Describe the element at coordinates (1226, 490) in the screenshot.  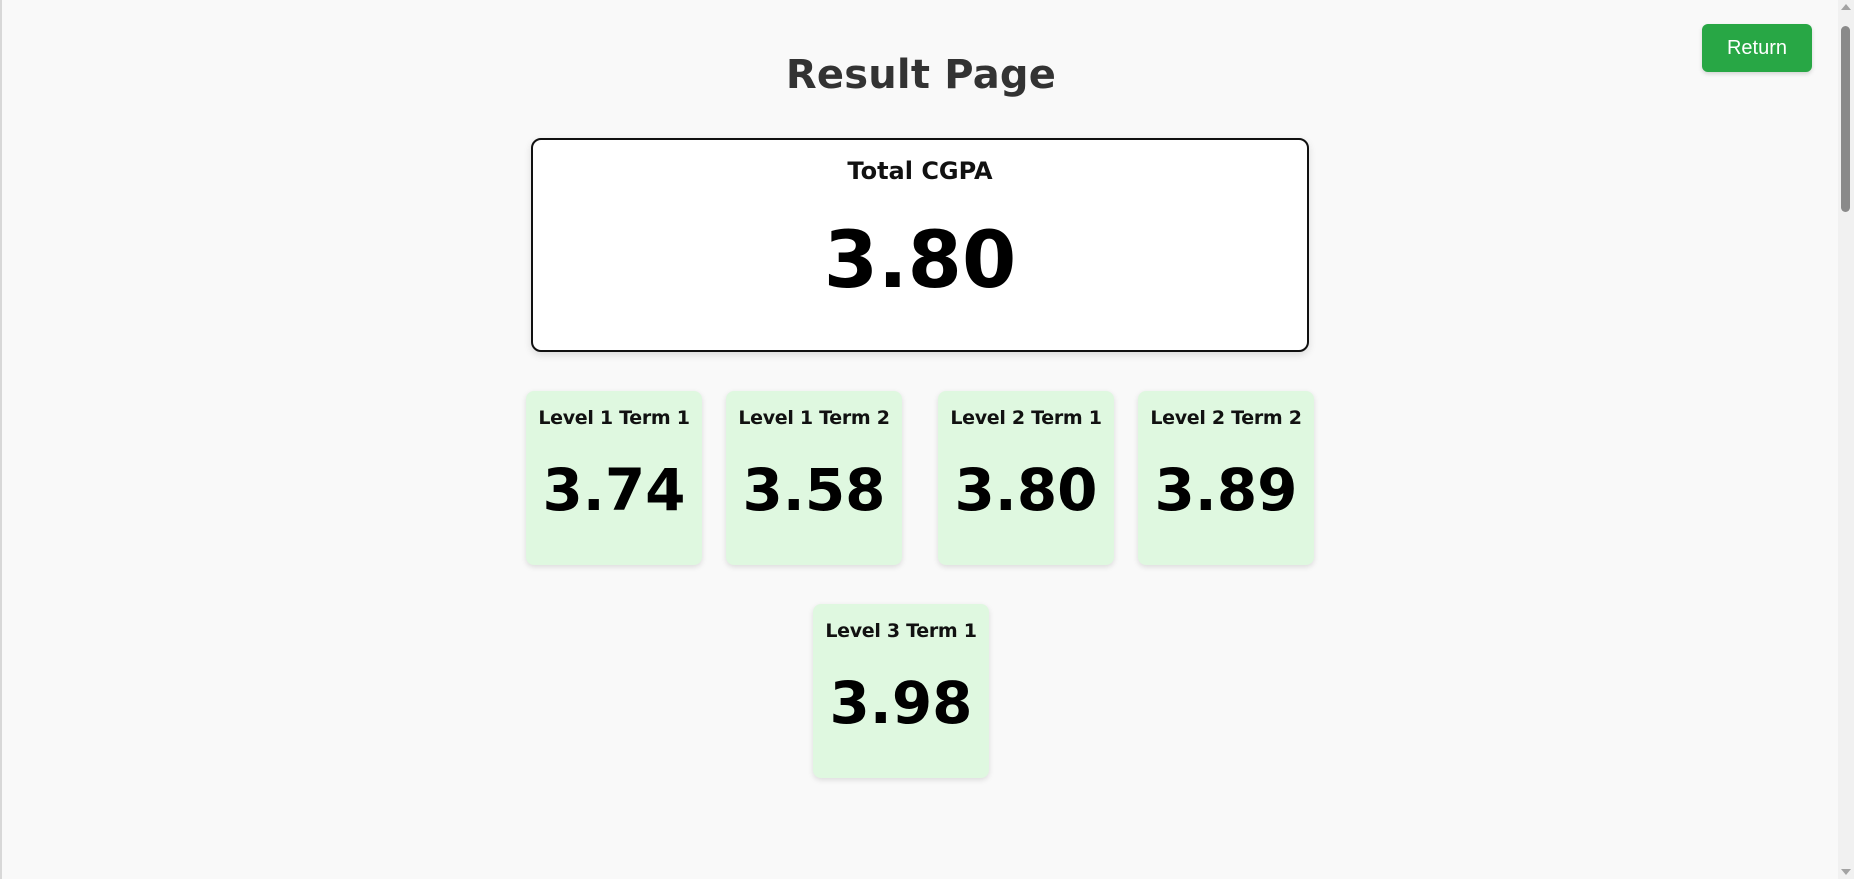
I see `term-gpa-value: 3.89` at that location.